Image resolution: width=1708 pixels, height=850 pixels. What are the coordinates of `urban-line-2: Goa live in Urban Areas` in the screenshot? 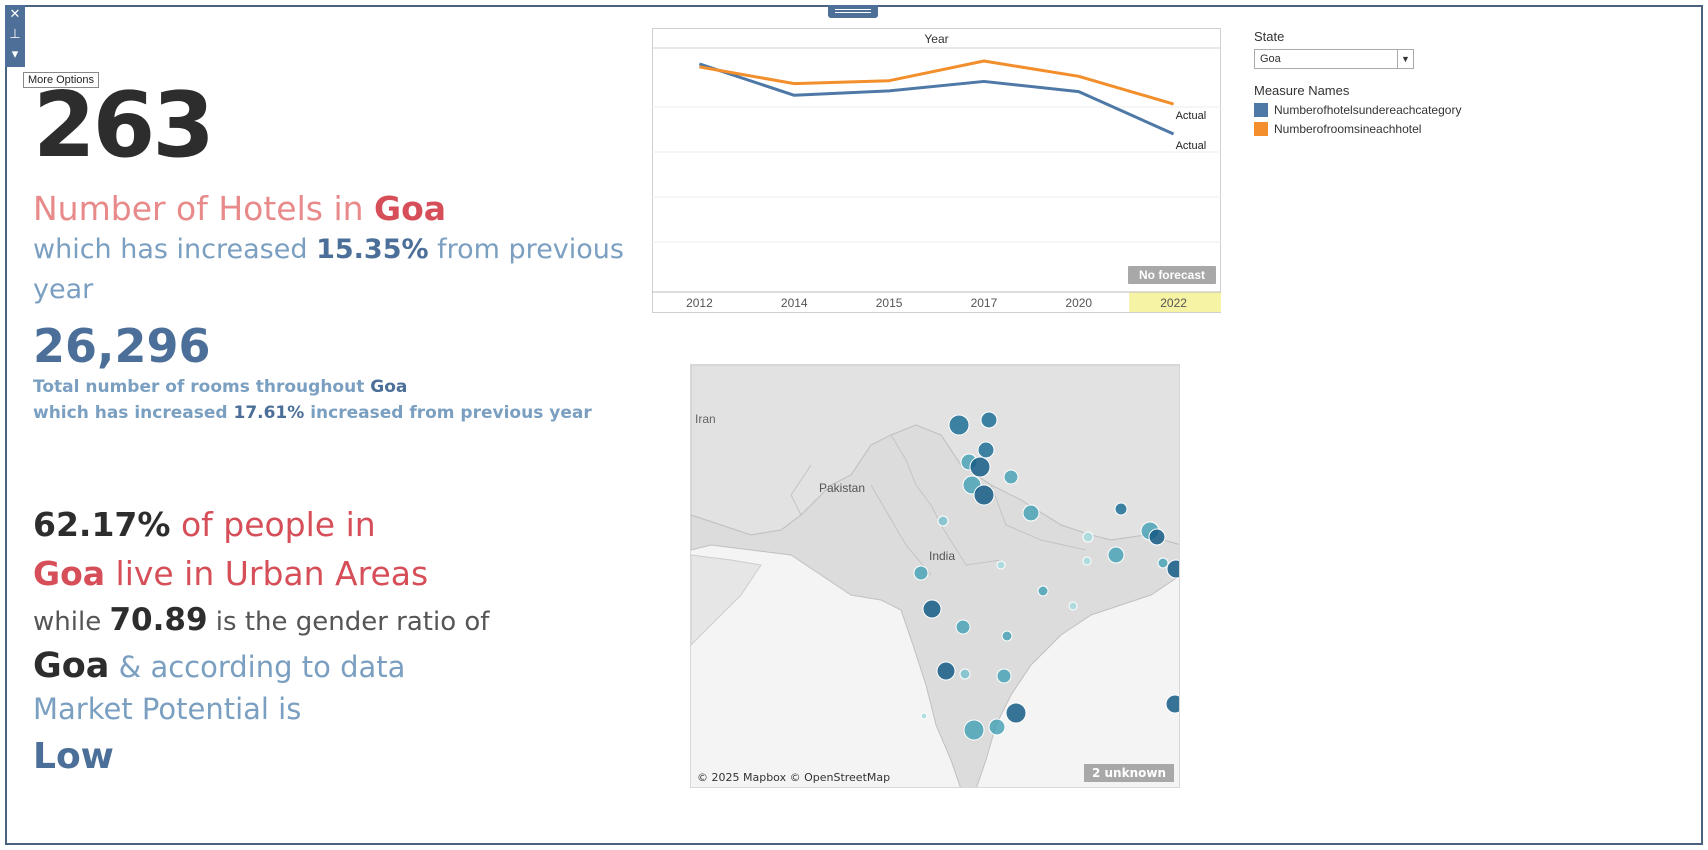 It's located at (333, 574).